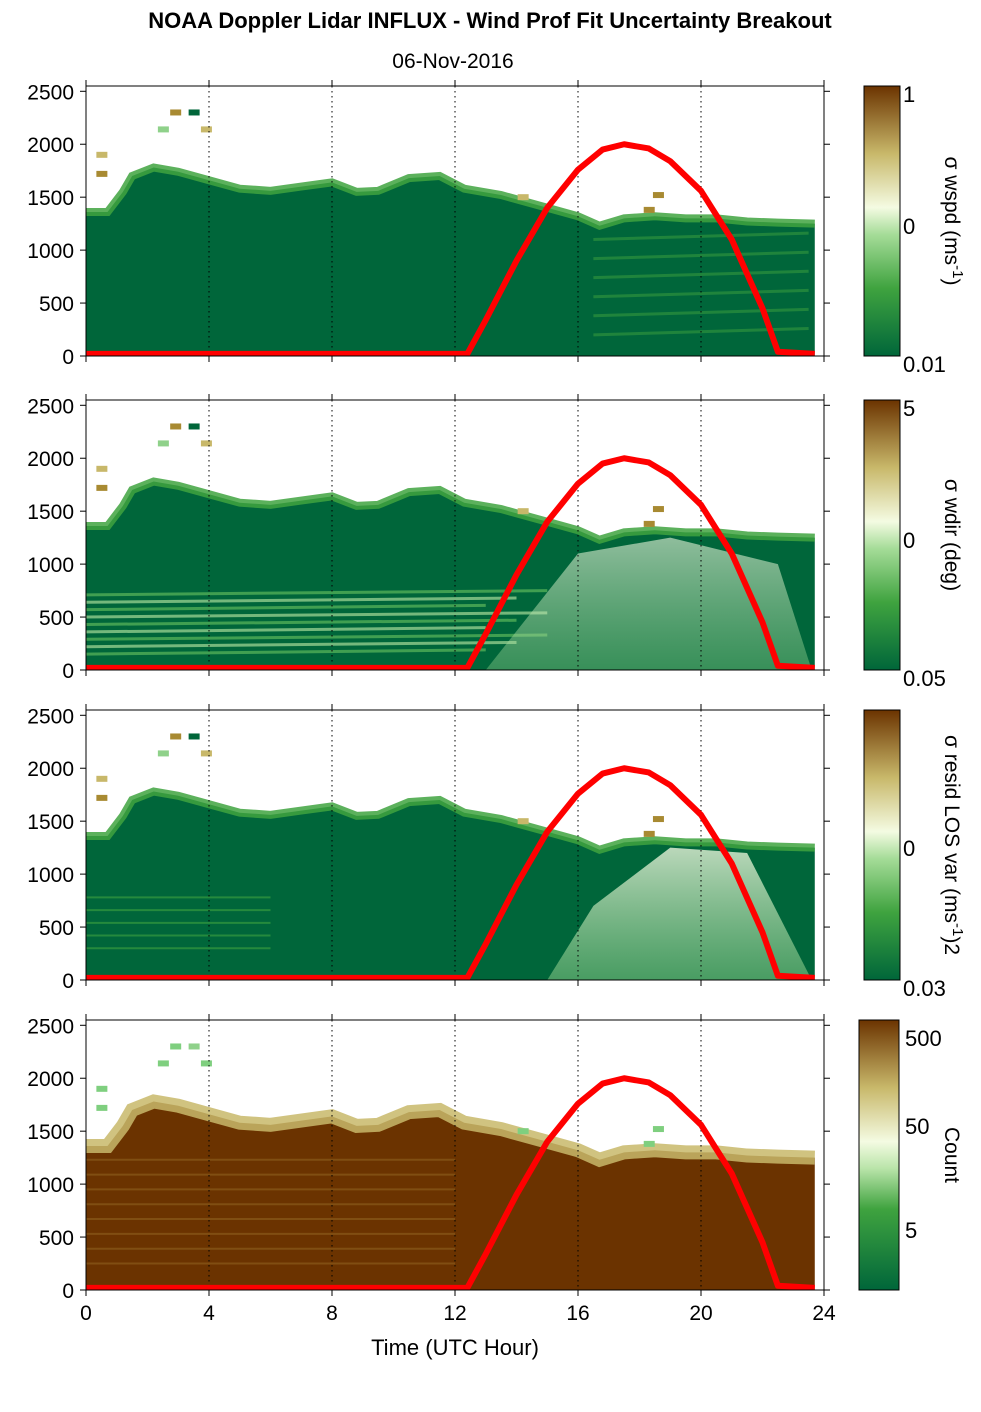 This screenshot has width=981, height=1412. What do you see at coordinates (455, 1347) in the screenshot?
I see `x-axis-label: Time (UTC Hour)` at bounding box center [455, 1347].